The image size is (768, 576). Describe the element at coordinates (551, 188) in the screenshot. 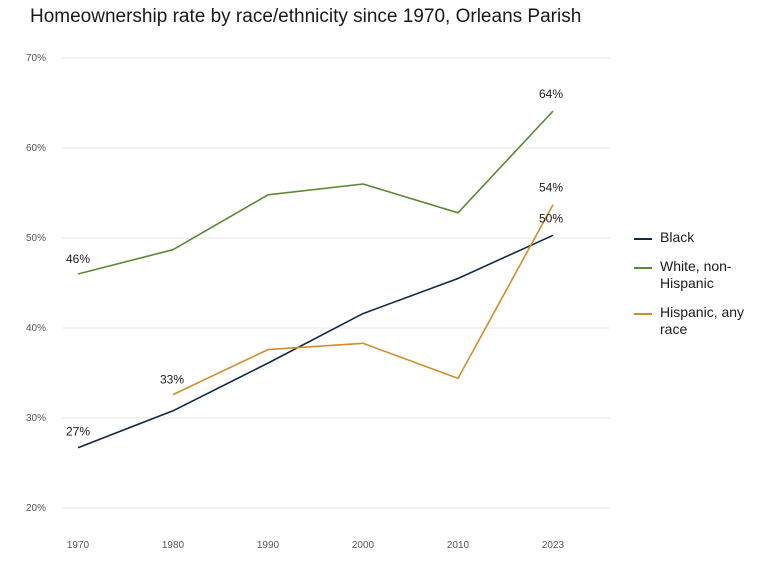

I see `data-label: 54%` at that location.